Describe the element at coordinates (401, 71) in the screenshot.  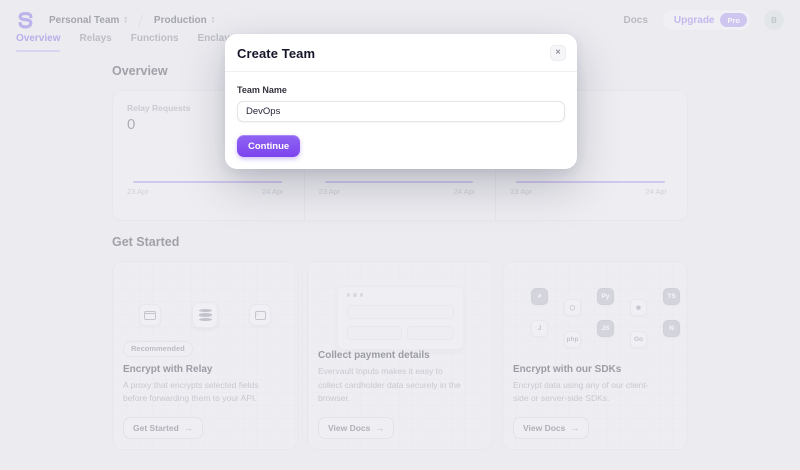
I see `modal-divider` at that location.